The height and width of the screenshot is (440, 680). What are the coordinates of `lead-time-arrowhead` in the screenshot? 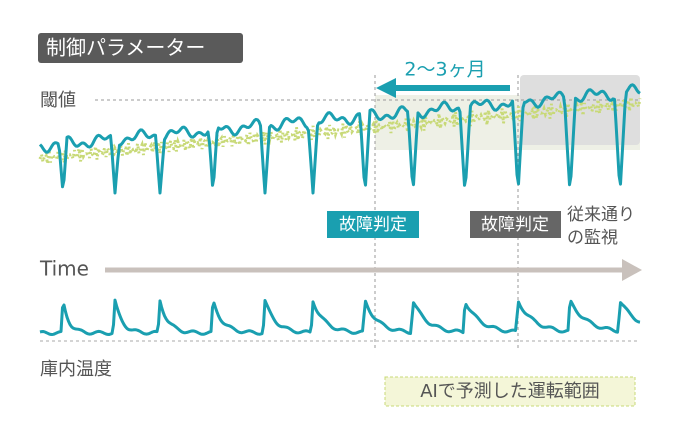 It's located at (386, 88).